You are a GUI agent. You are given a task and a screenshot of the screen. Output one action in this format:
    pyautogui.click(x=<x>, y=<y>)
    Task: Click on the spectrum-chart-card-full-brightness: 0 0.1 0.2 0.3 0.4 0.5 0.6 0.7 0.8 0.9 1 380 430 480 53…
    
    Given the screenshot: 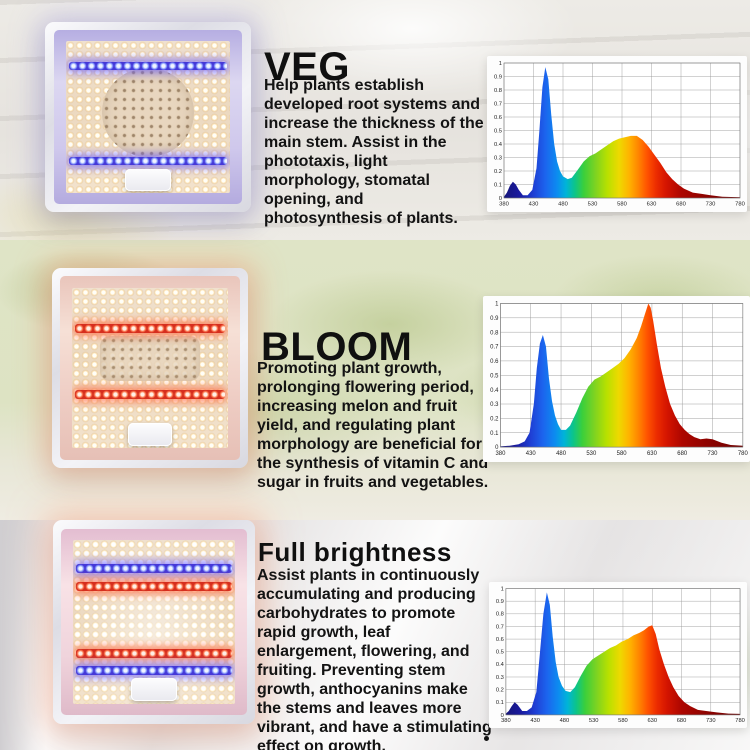 What is the action you would take?
    pyautogui.click(x=618, y=655)
    